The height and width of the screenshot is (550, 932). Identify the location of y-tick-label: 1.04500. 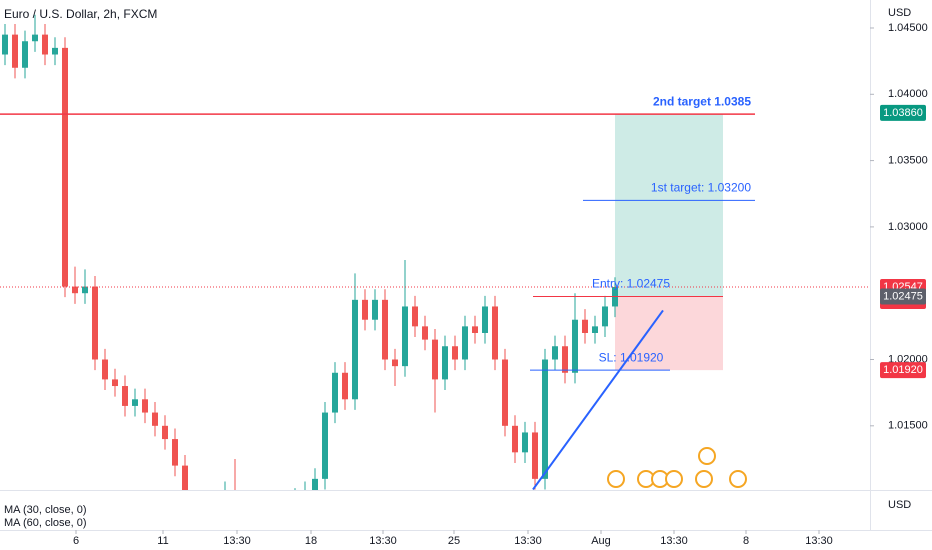
(908, 28).